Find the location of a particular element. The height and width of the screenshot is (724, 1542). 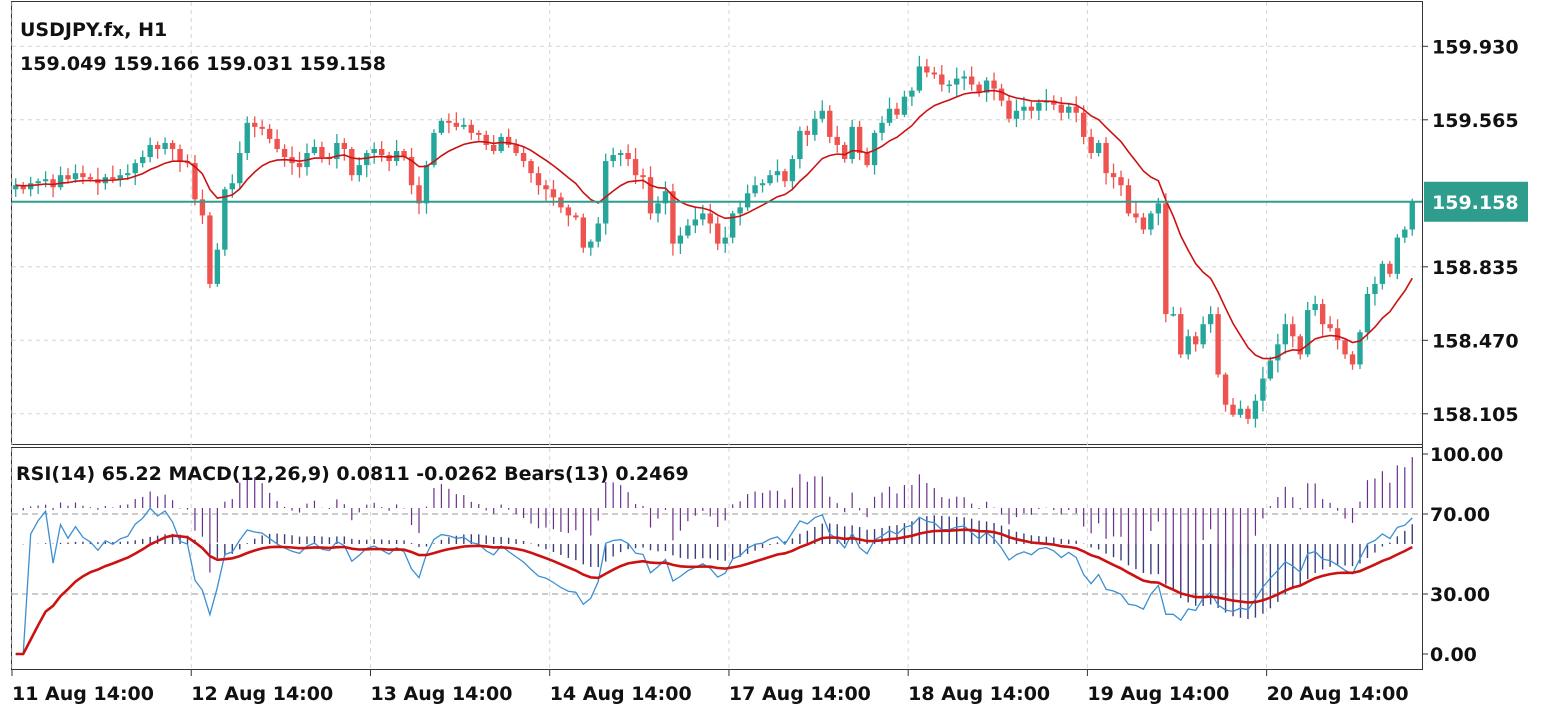

y-tick-label: 158.105 is located at coordinates (1475, 415).